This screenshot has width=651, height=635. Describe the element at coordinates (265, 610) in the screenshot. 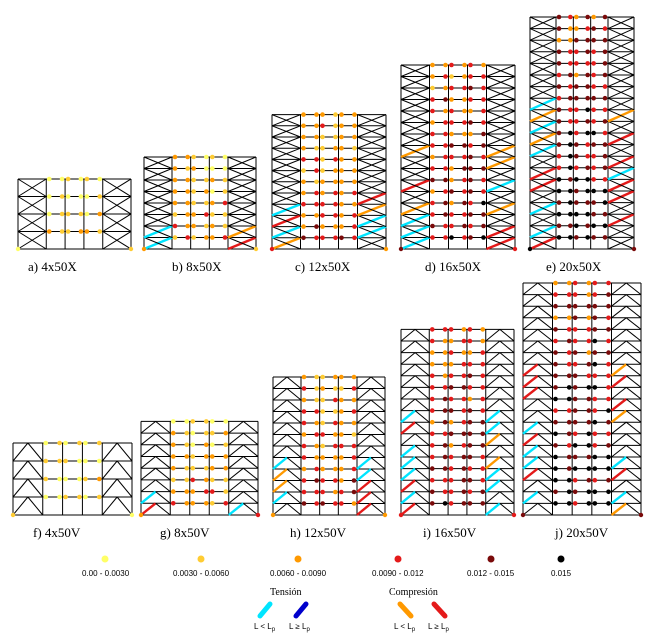

I see `tension-short-swatch` at that location.